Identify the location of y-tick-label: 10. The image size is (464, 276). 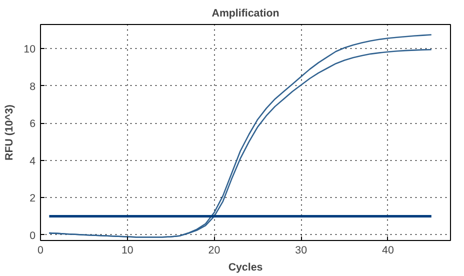
(30, 50).